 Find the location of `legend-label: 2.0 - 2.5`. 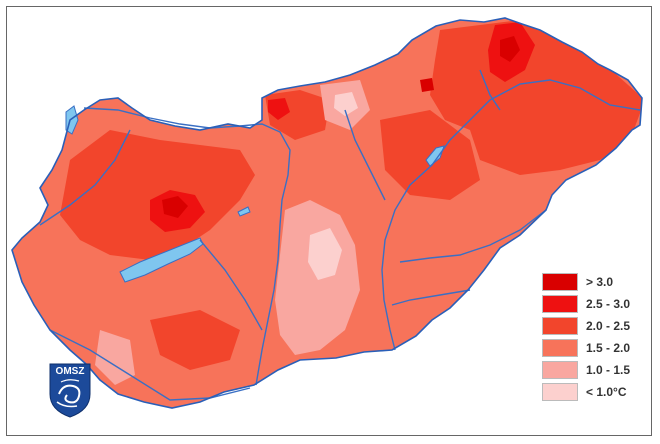

legend-label: 2.0 - 2.5 is located at coordinates (608, 326).